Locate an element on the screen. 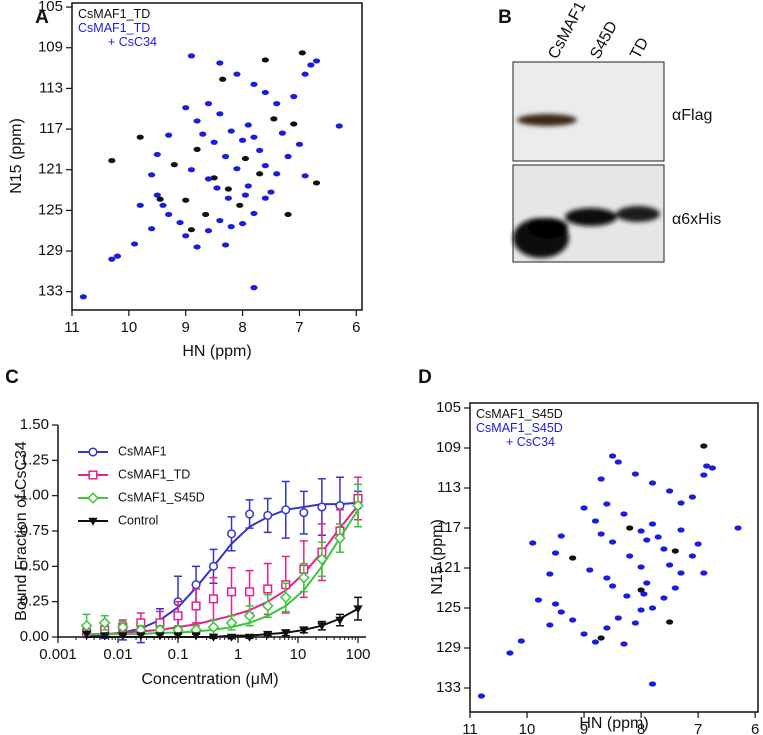 Image resolution: width=763 pixels, height=735 pixels. x-tick-label: 7 is located at coordinates (698, 728).